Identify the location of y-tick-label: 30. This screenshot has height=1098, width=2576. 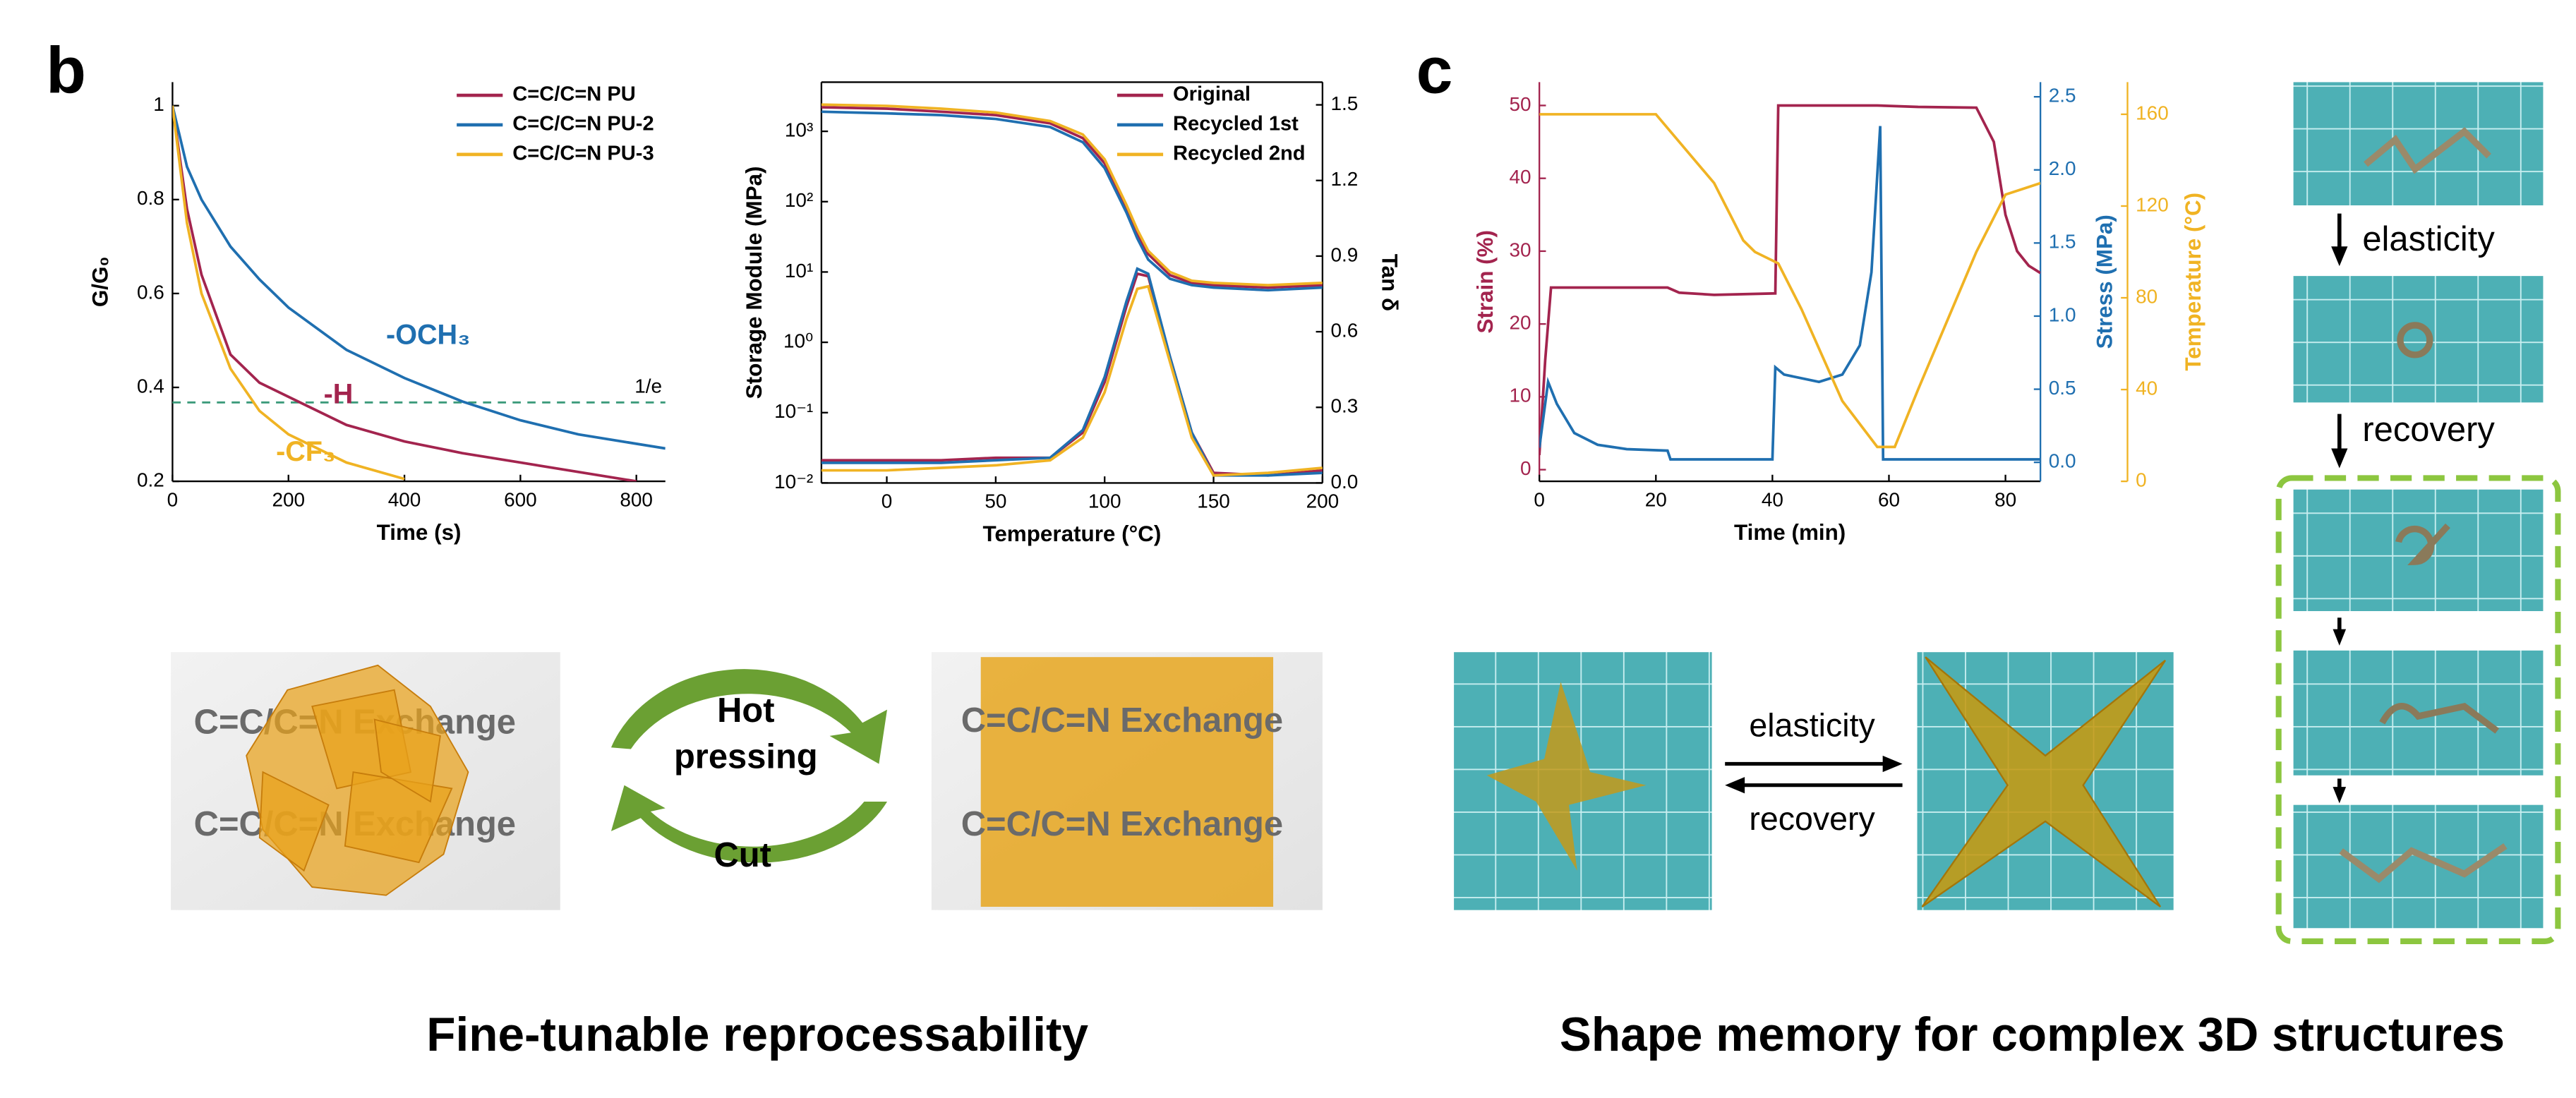
(1520, 249).